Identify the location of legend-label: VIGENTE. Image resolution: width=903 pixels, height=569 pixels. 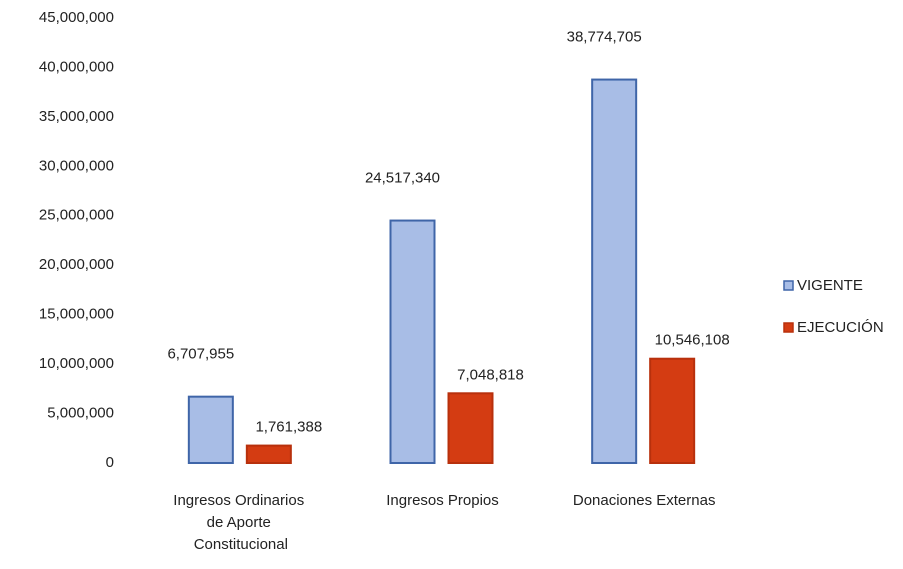
(830, 285).